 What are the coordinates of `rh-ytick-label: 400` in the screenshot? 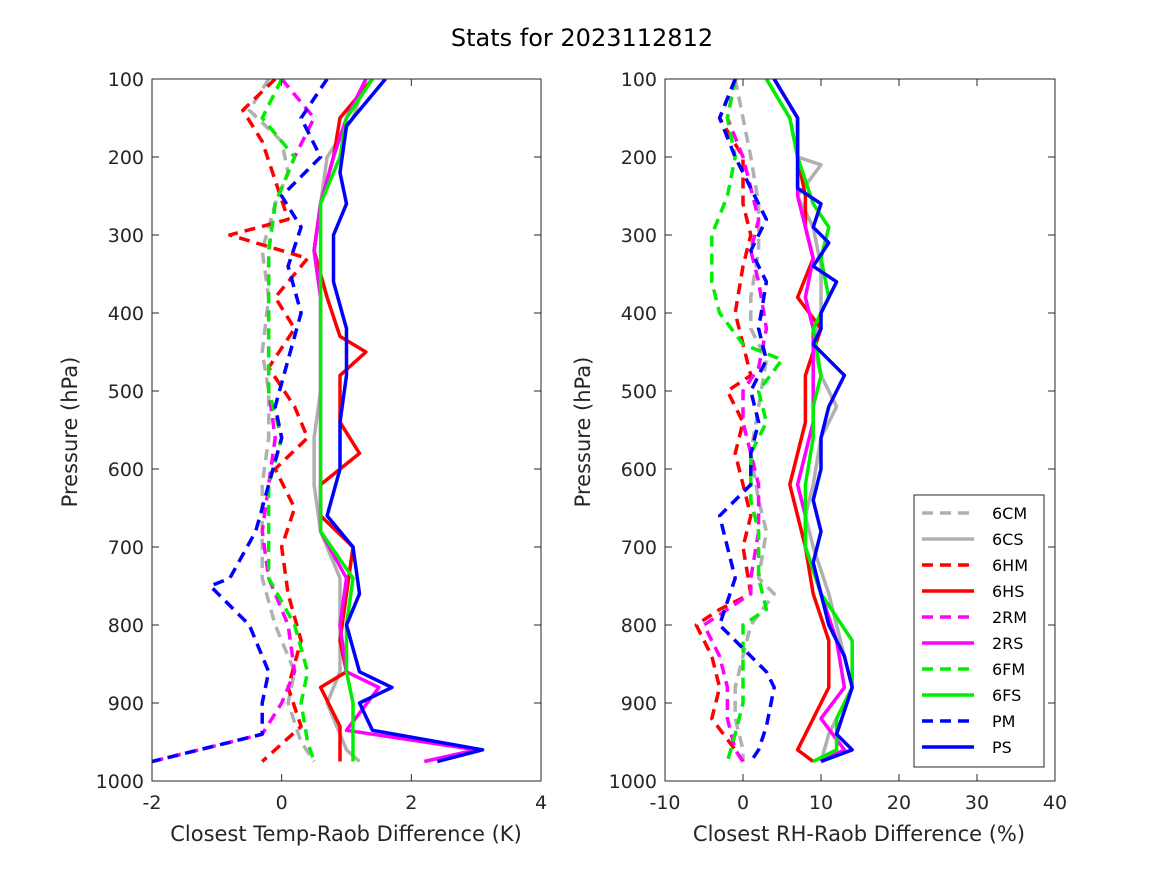 It's located at (639, 314).